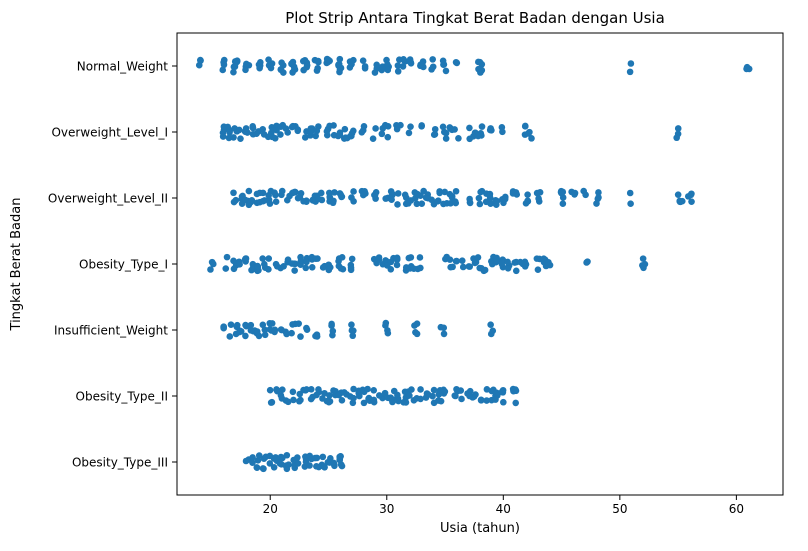 Image resolution: width=808 pixels, height=551 pixels. Describe the element at coordinates (120, 463) in the screenshot. I see `y-tick-label: Obesity_Type_III` at that location.